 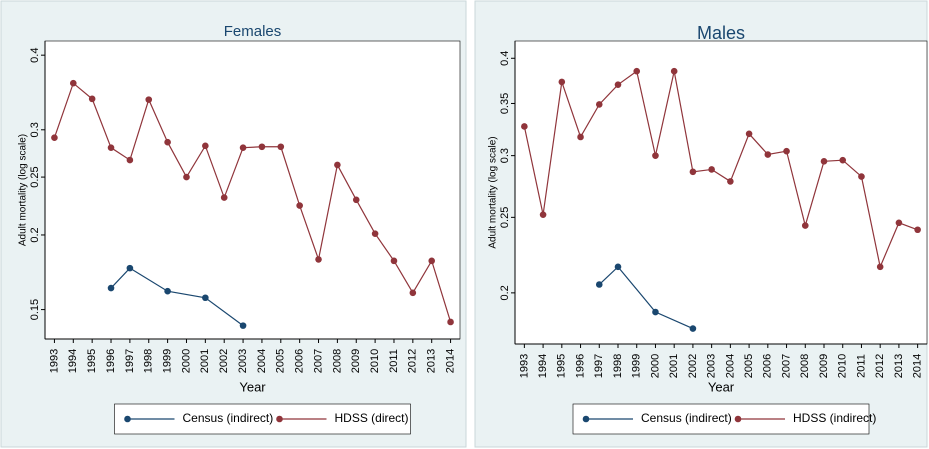 What do you see at coordinates (318, 361) in the screenshot?
I see `x-tick-label: 2007` at bounding box center [318, 361].